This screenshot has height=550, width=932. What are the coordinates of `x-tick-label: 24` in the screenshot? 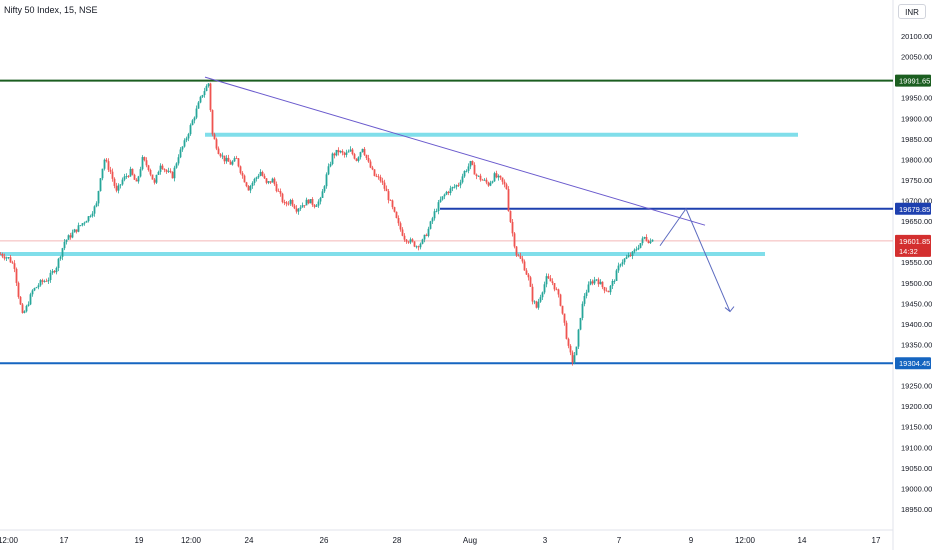 It's located at (249, 540).